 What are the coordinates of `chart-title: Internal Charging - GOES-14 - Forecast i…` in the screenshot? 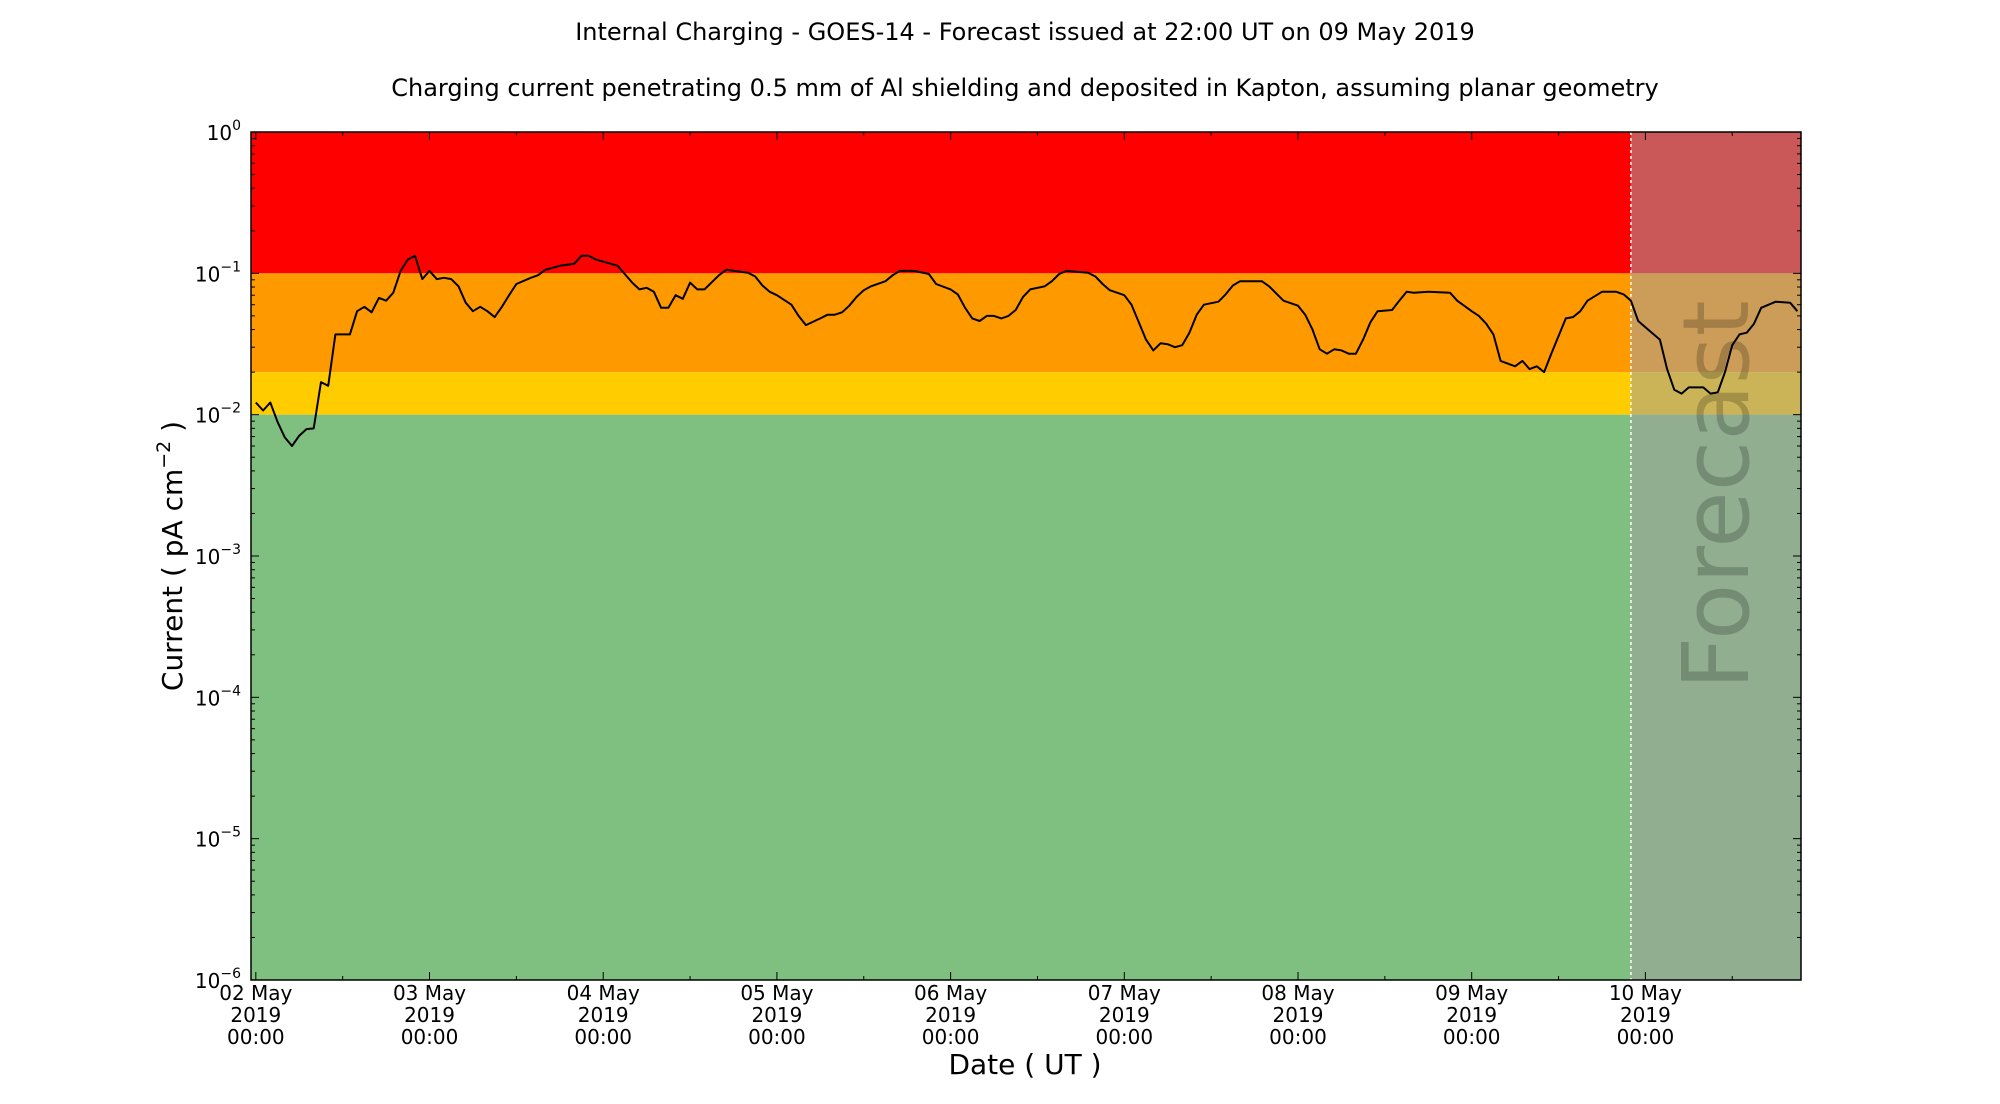 It's located at (1025, 32).